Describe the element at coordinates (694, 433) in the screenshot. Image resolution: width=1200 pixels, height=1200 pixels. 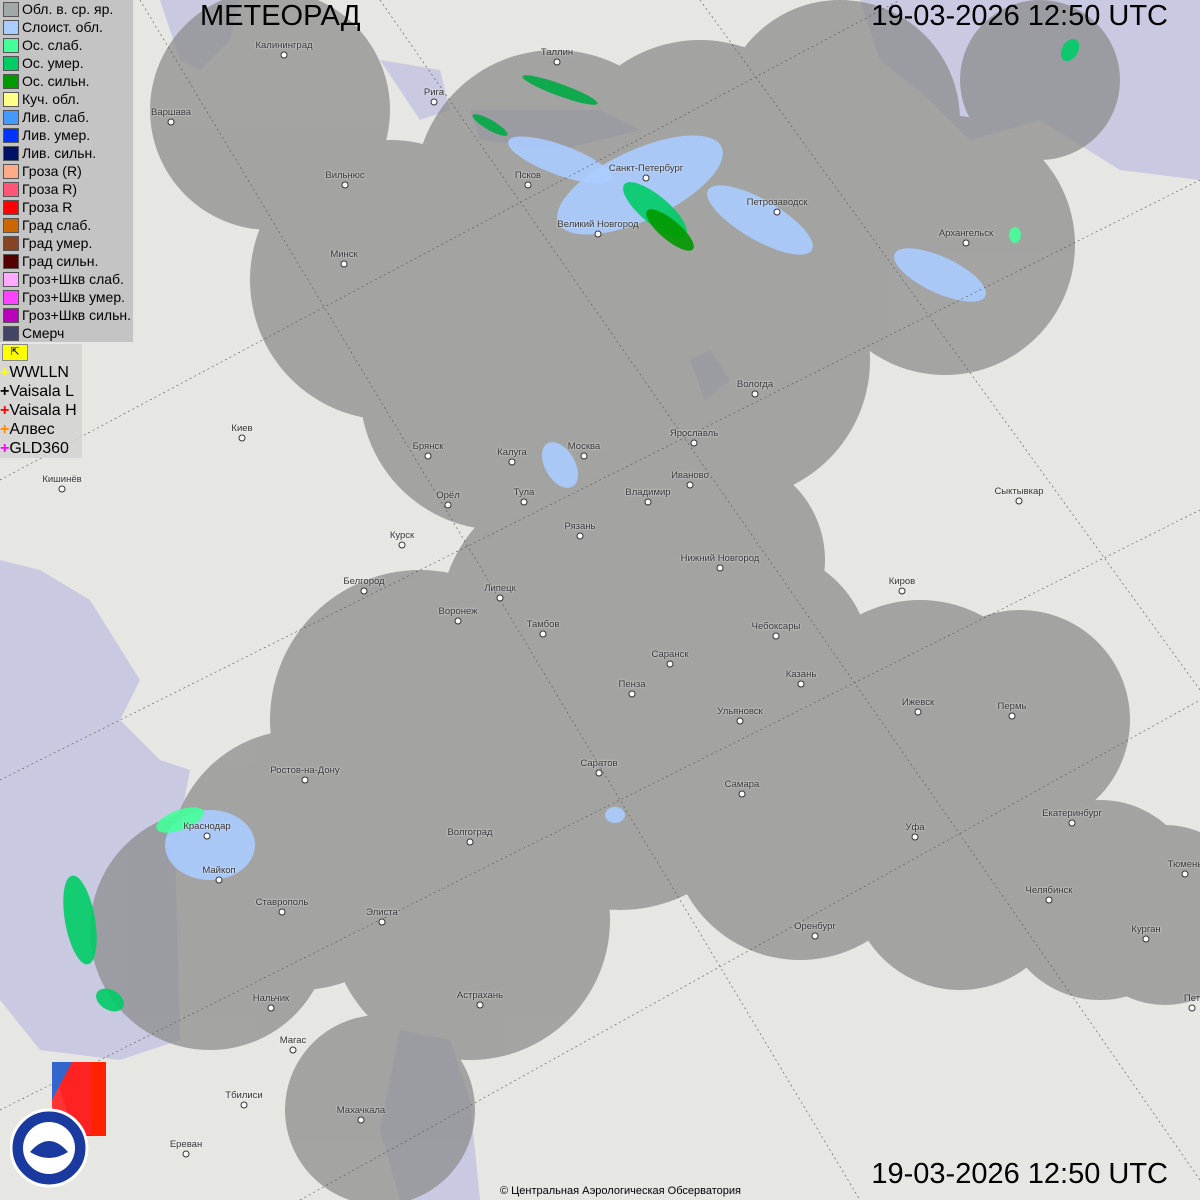
I see `city-label: Ярославль` at that location.